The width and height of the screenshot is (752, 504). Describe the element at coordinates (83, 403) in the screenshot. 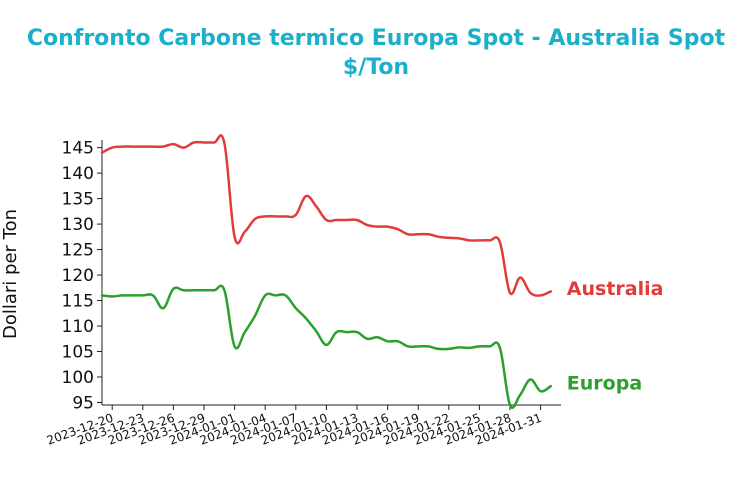

I see `y-tick-label: 95` at that location.